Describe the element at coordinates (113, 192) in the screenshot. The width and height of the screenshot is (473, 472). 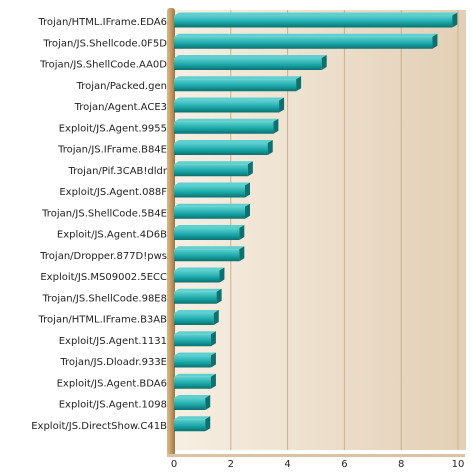
I see `category-label: Exploit/JS.Agent.088F` at that location.